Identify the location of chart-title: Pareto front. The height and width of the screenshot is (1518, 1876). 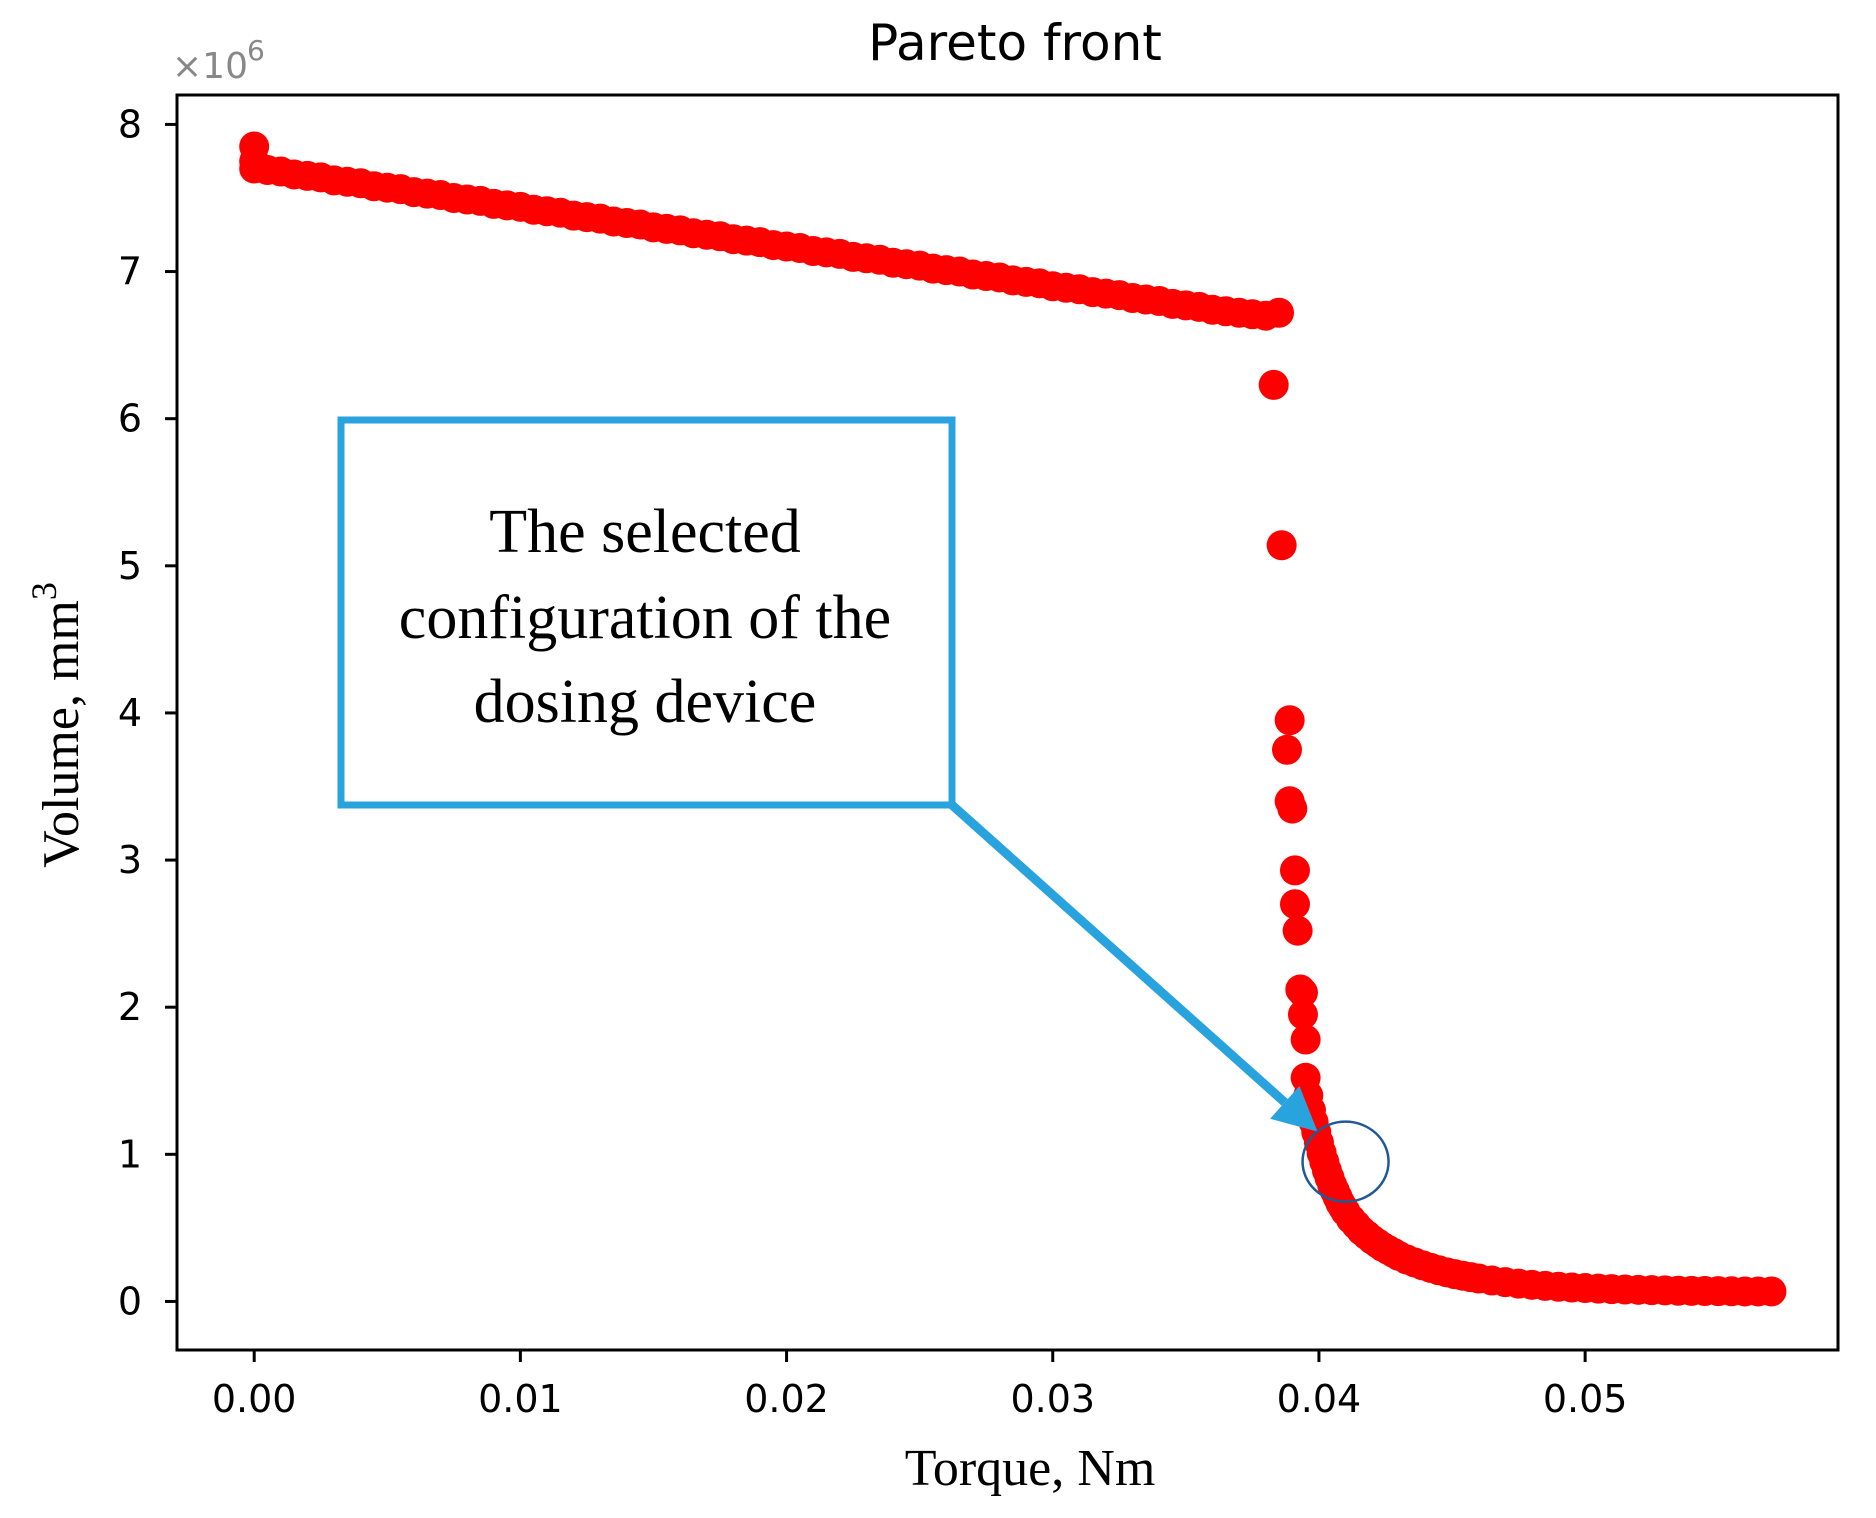
(1015, 43).